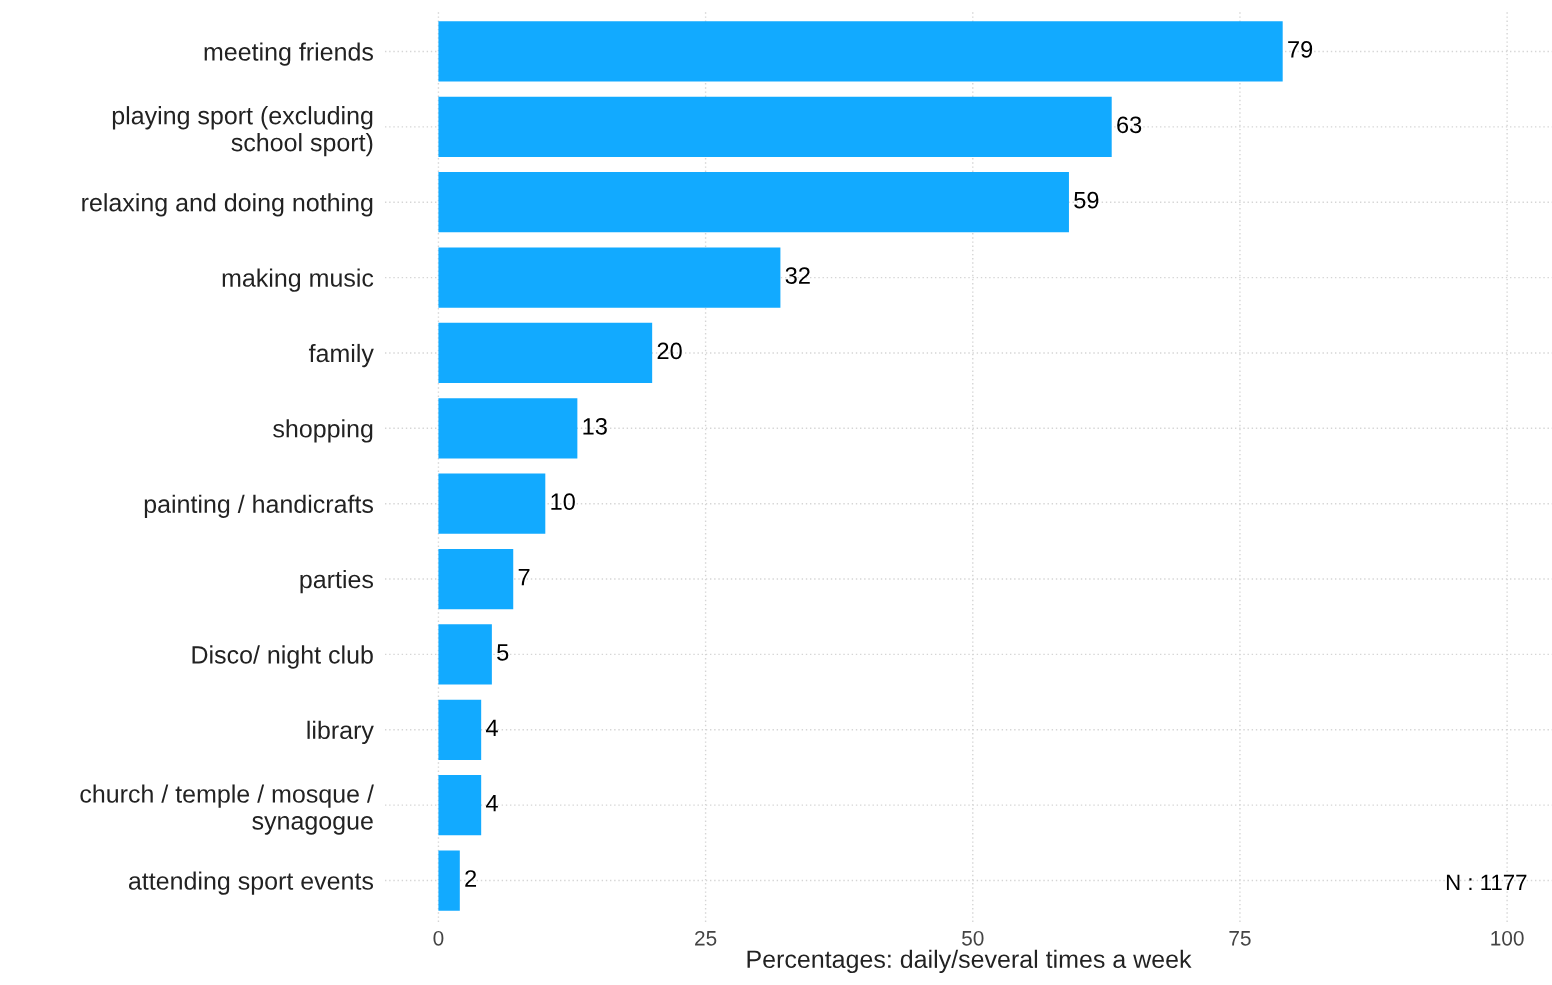 This screenshot has height=985, width=1552. Describe the element at coordinates (323, 431) in the screenshot. I see `y-tick-label: shopping` at that location.